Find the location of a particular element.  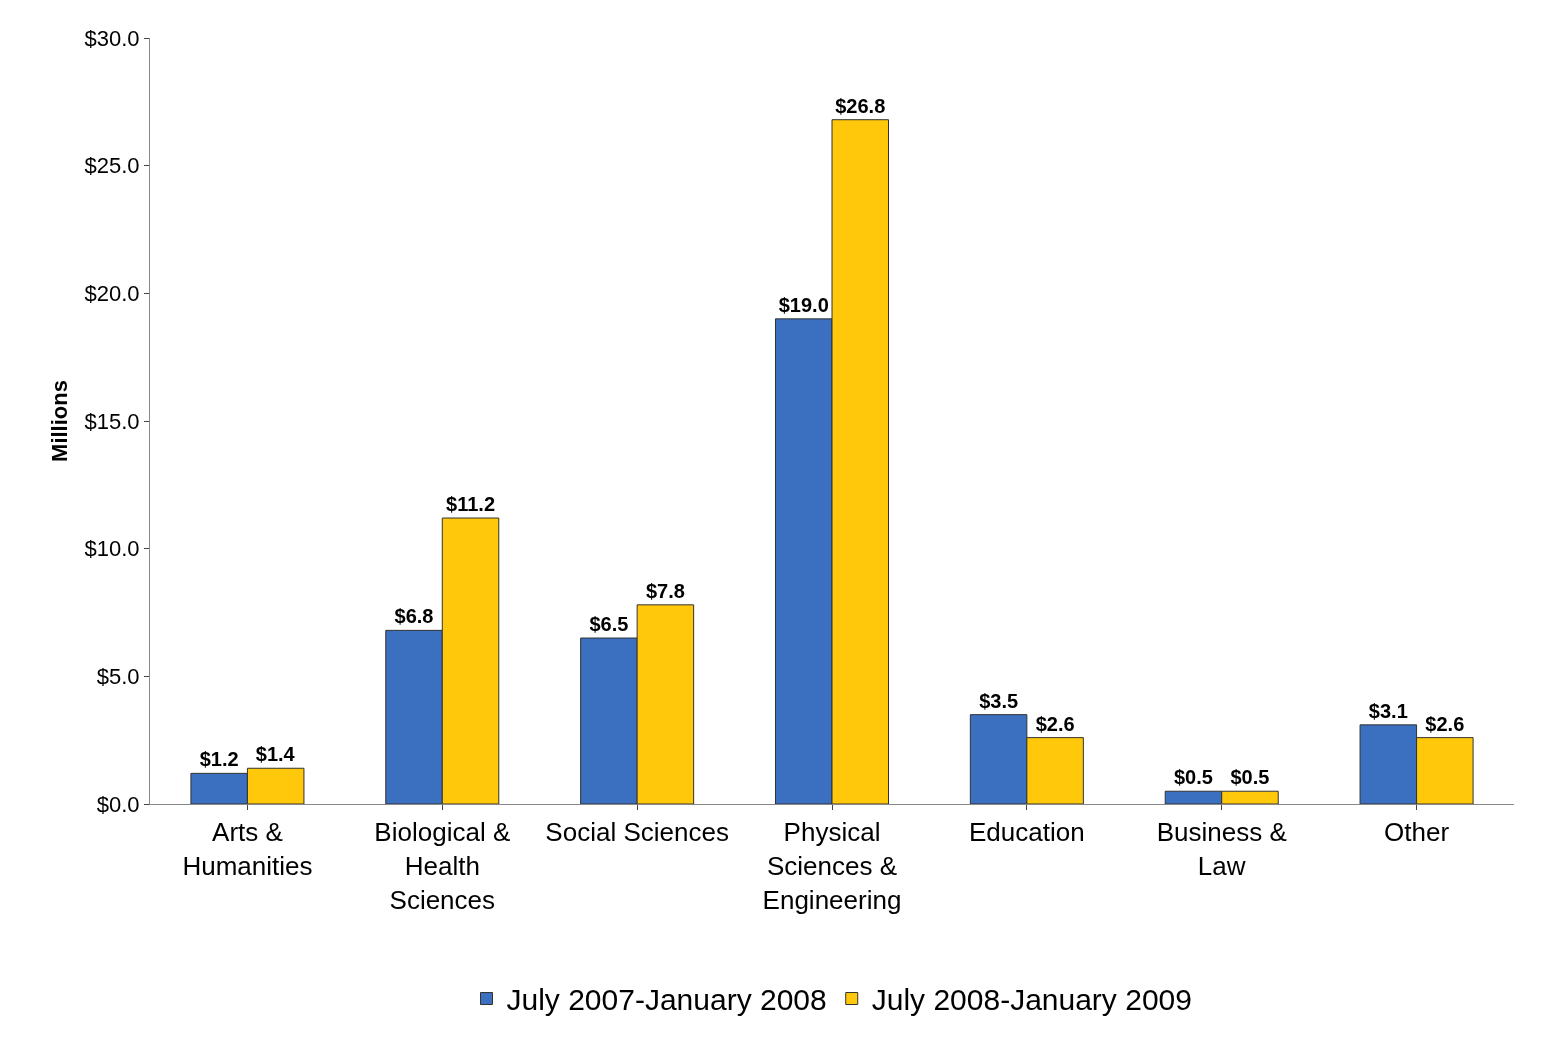

x-tick-label: Physical Sciences & Engineering is located at coordinates (832, 866).